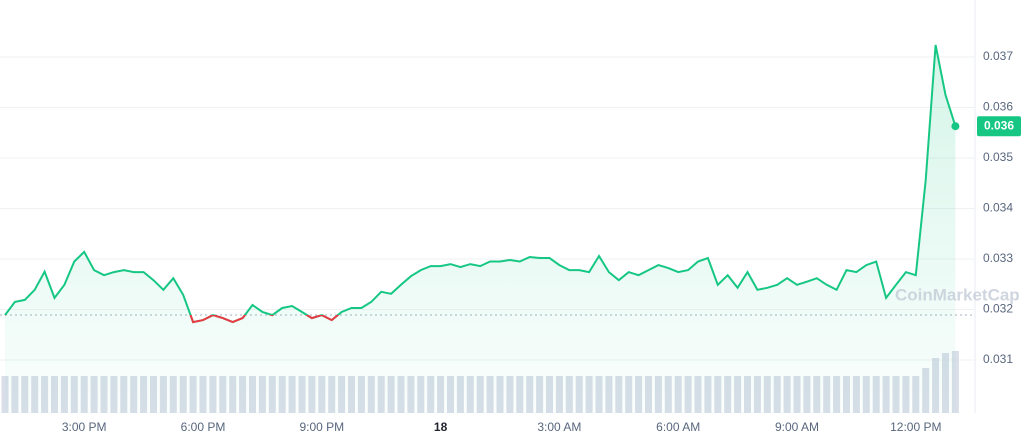 The image size is (1024, 441). Describe the element at coordinates (678, 427) in the screenshot. I see `x-tick-label: 6:00 AM` at that location.